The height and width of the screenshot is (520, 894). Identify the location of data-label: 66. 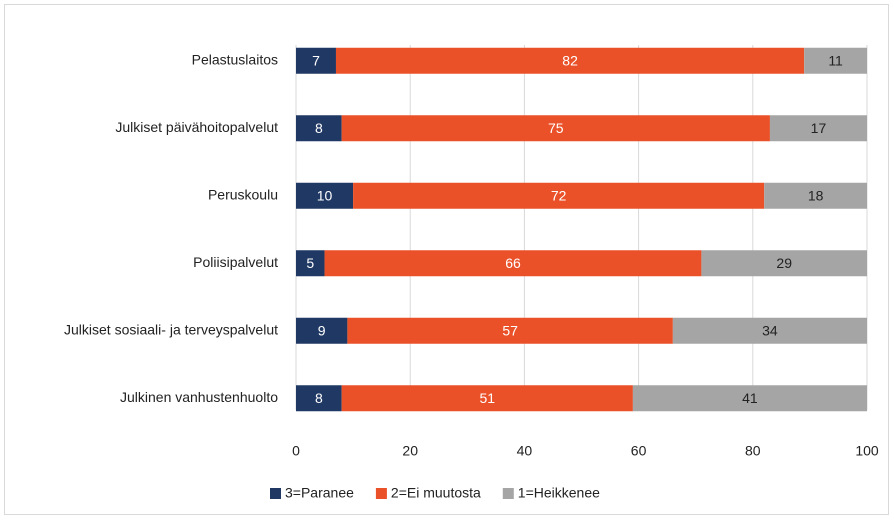
(513, 263).